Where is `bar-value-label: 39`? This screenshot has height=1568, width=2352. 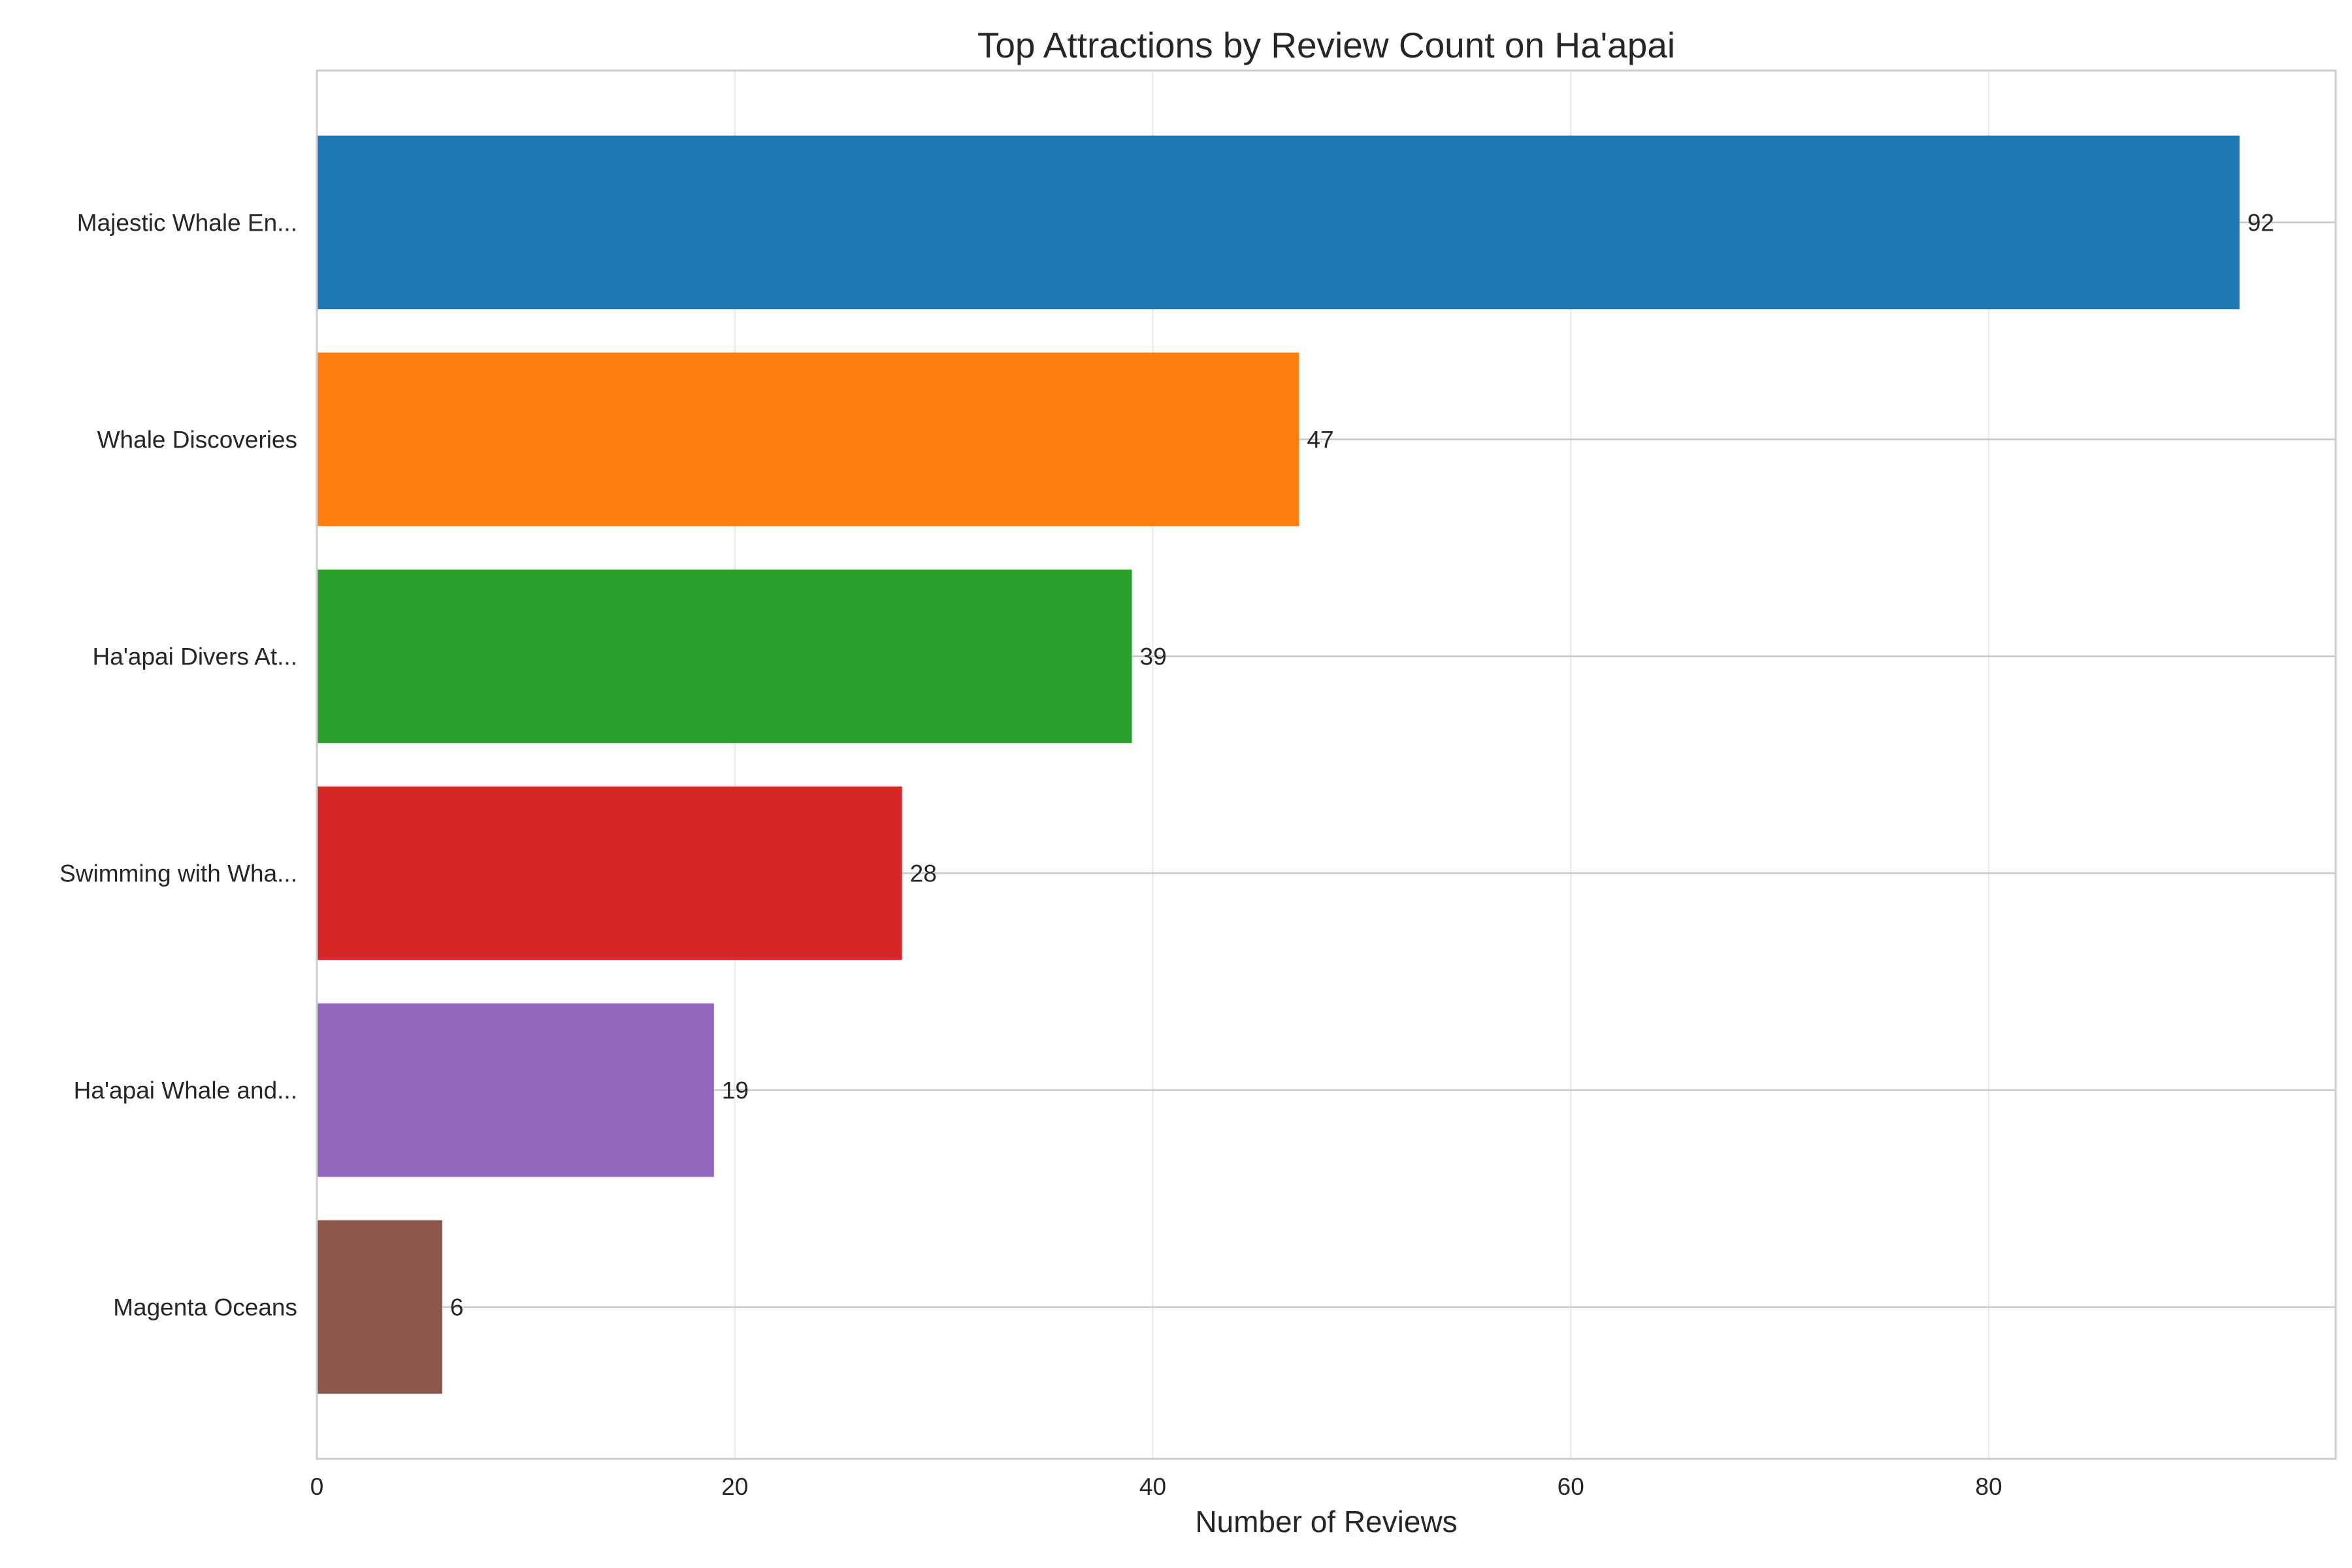 bar-value-label: 39 is located at coordinates (1153, 656).